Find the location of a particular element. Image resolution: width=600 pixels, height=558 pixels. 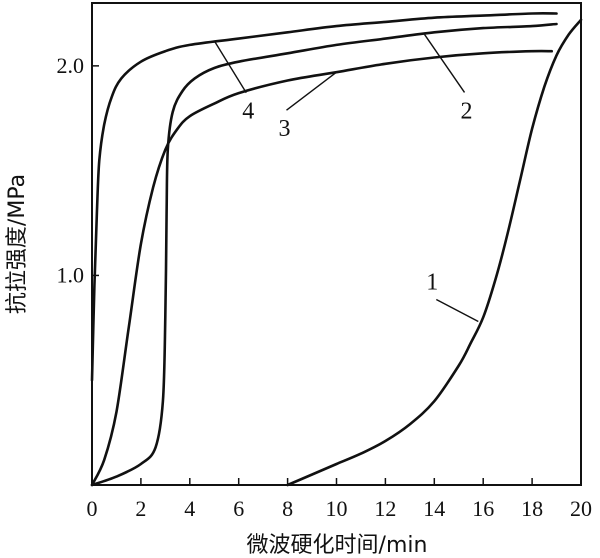

y-axis-ticks: 1.0 2.0 is located at coordinates (78, 170).